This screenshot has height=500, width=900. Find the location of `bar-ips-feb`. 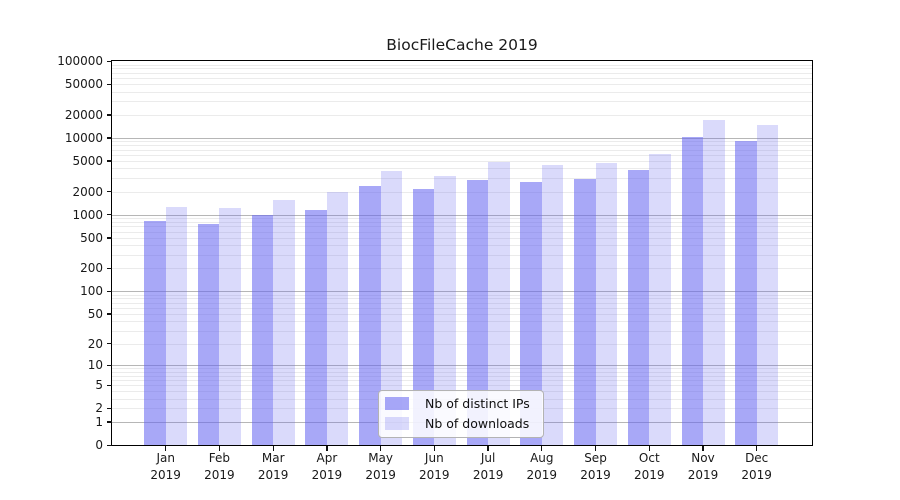

bar-ips-feb is located at coordinates (208, 334).